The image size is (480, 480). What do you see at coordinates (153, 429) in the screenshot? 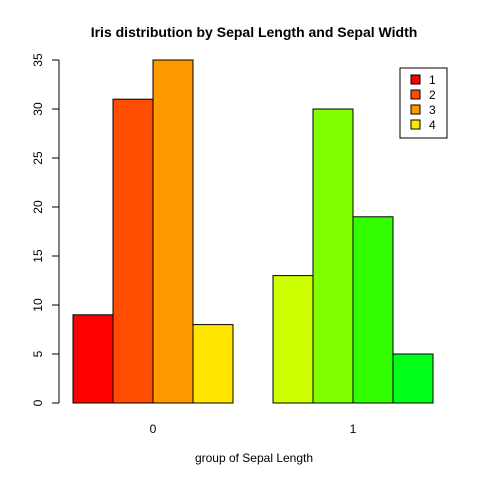
I see `x-tick-label: 0` at bounding box center [153, 429].